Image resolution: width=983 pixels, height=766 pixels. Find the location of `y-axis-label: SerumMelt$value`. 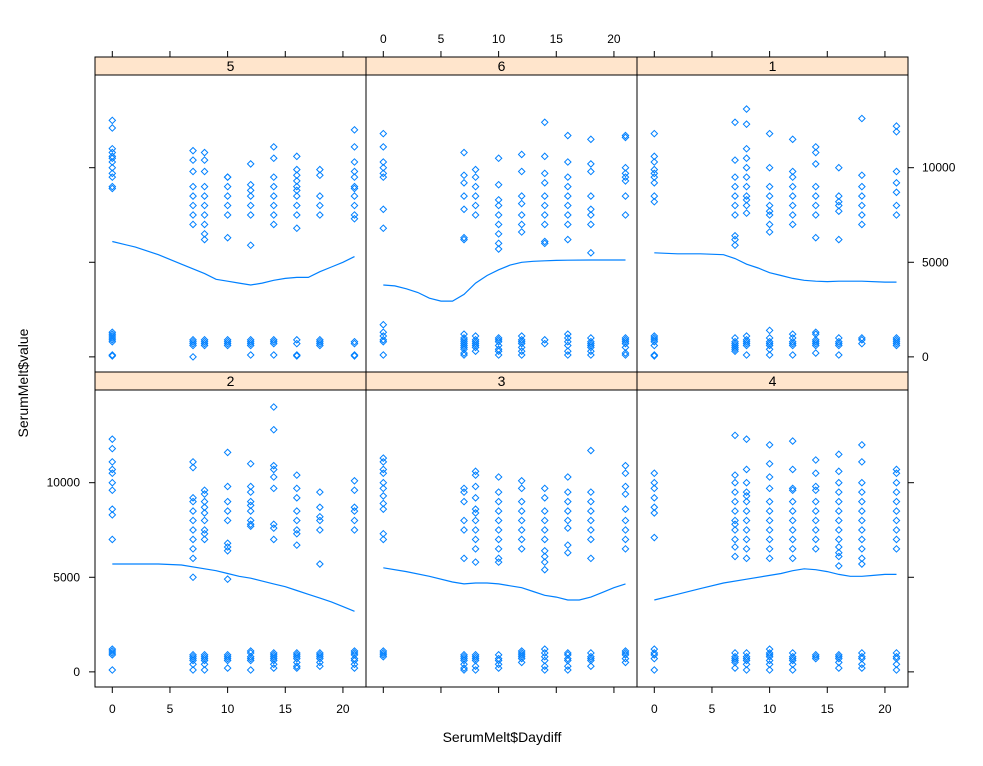

y-axis-label: SerumMelt$value is located at coordinates (23, 382).